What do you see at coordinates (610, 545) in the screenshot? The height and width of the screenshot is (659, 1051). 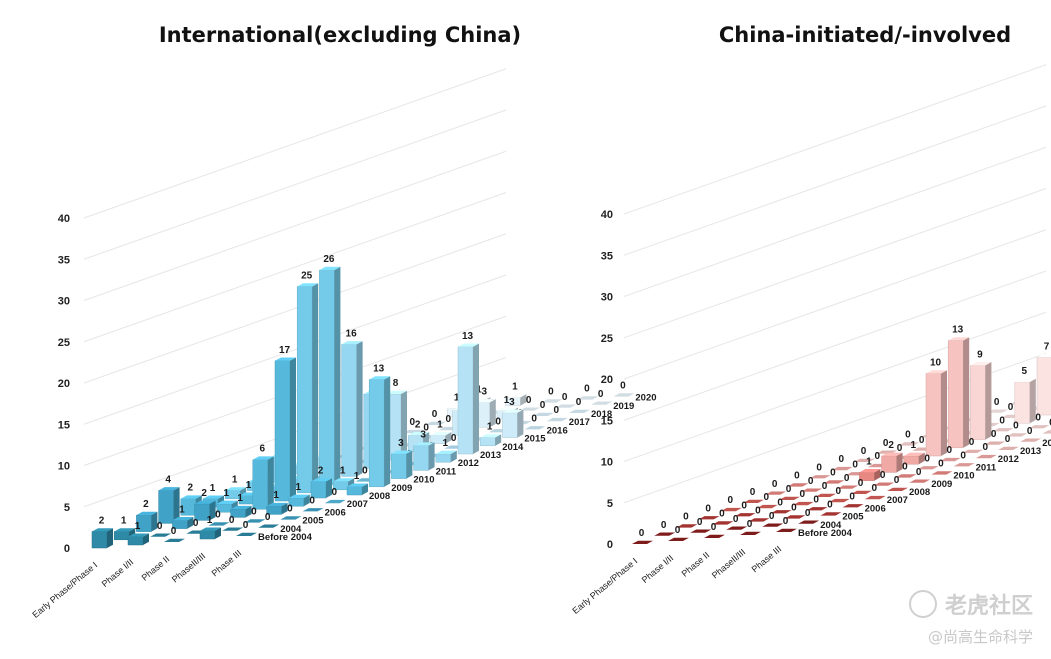 I see `y-tick-label: 0` at bounding box center [610, 545].